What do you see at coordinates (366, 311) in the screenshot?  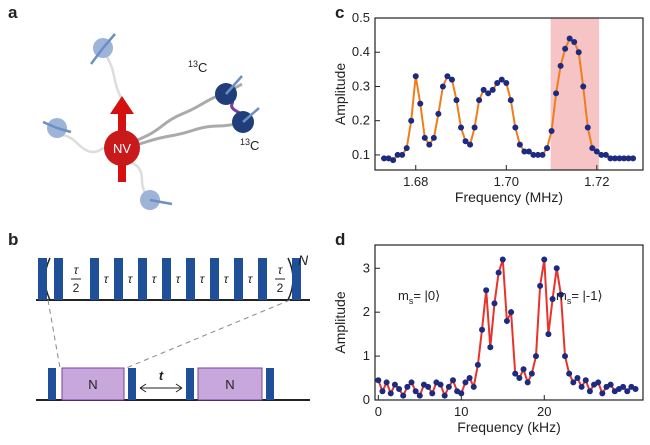 I see `y-tick-label: 2` at bounding box center [366, 311].